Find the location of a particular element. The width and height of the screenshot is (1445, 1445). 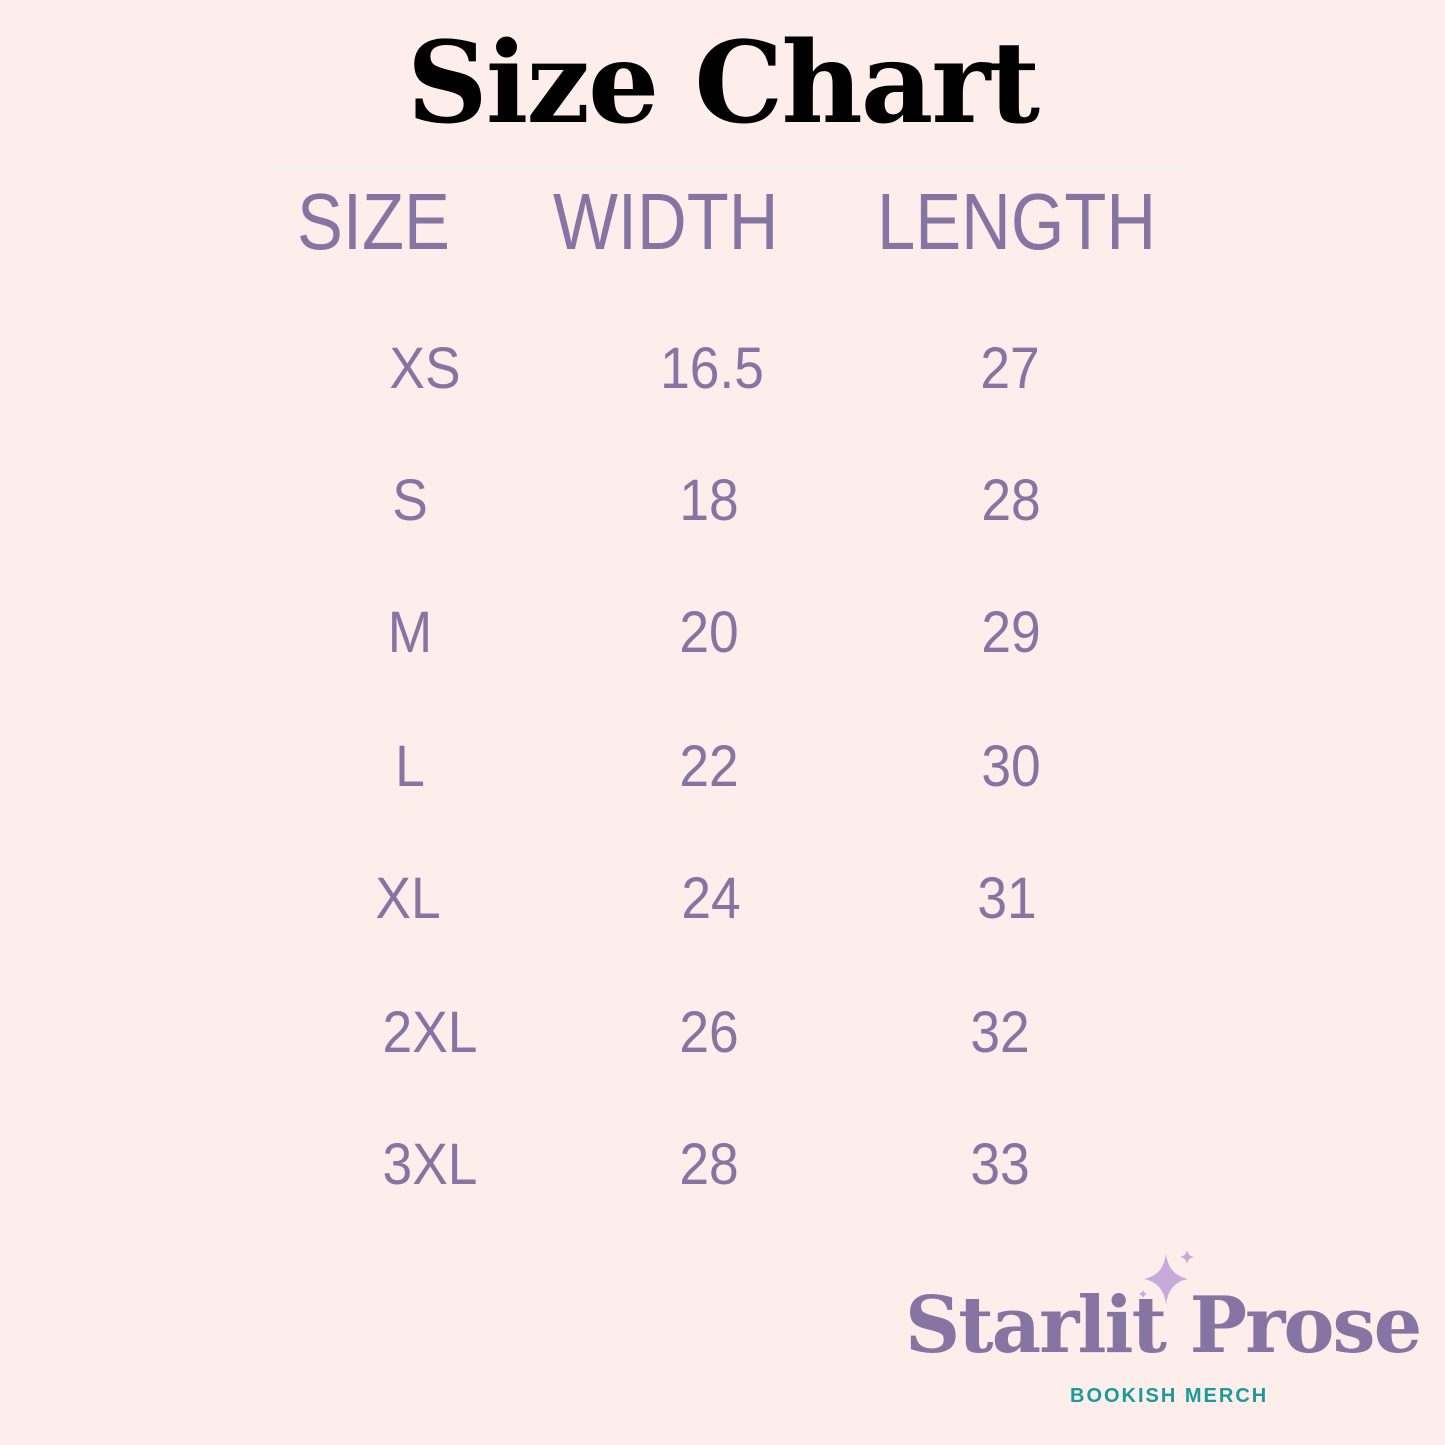

cell-width: 26 is located at coordinates (709, 1032).